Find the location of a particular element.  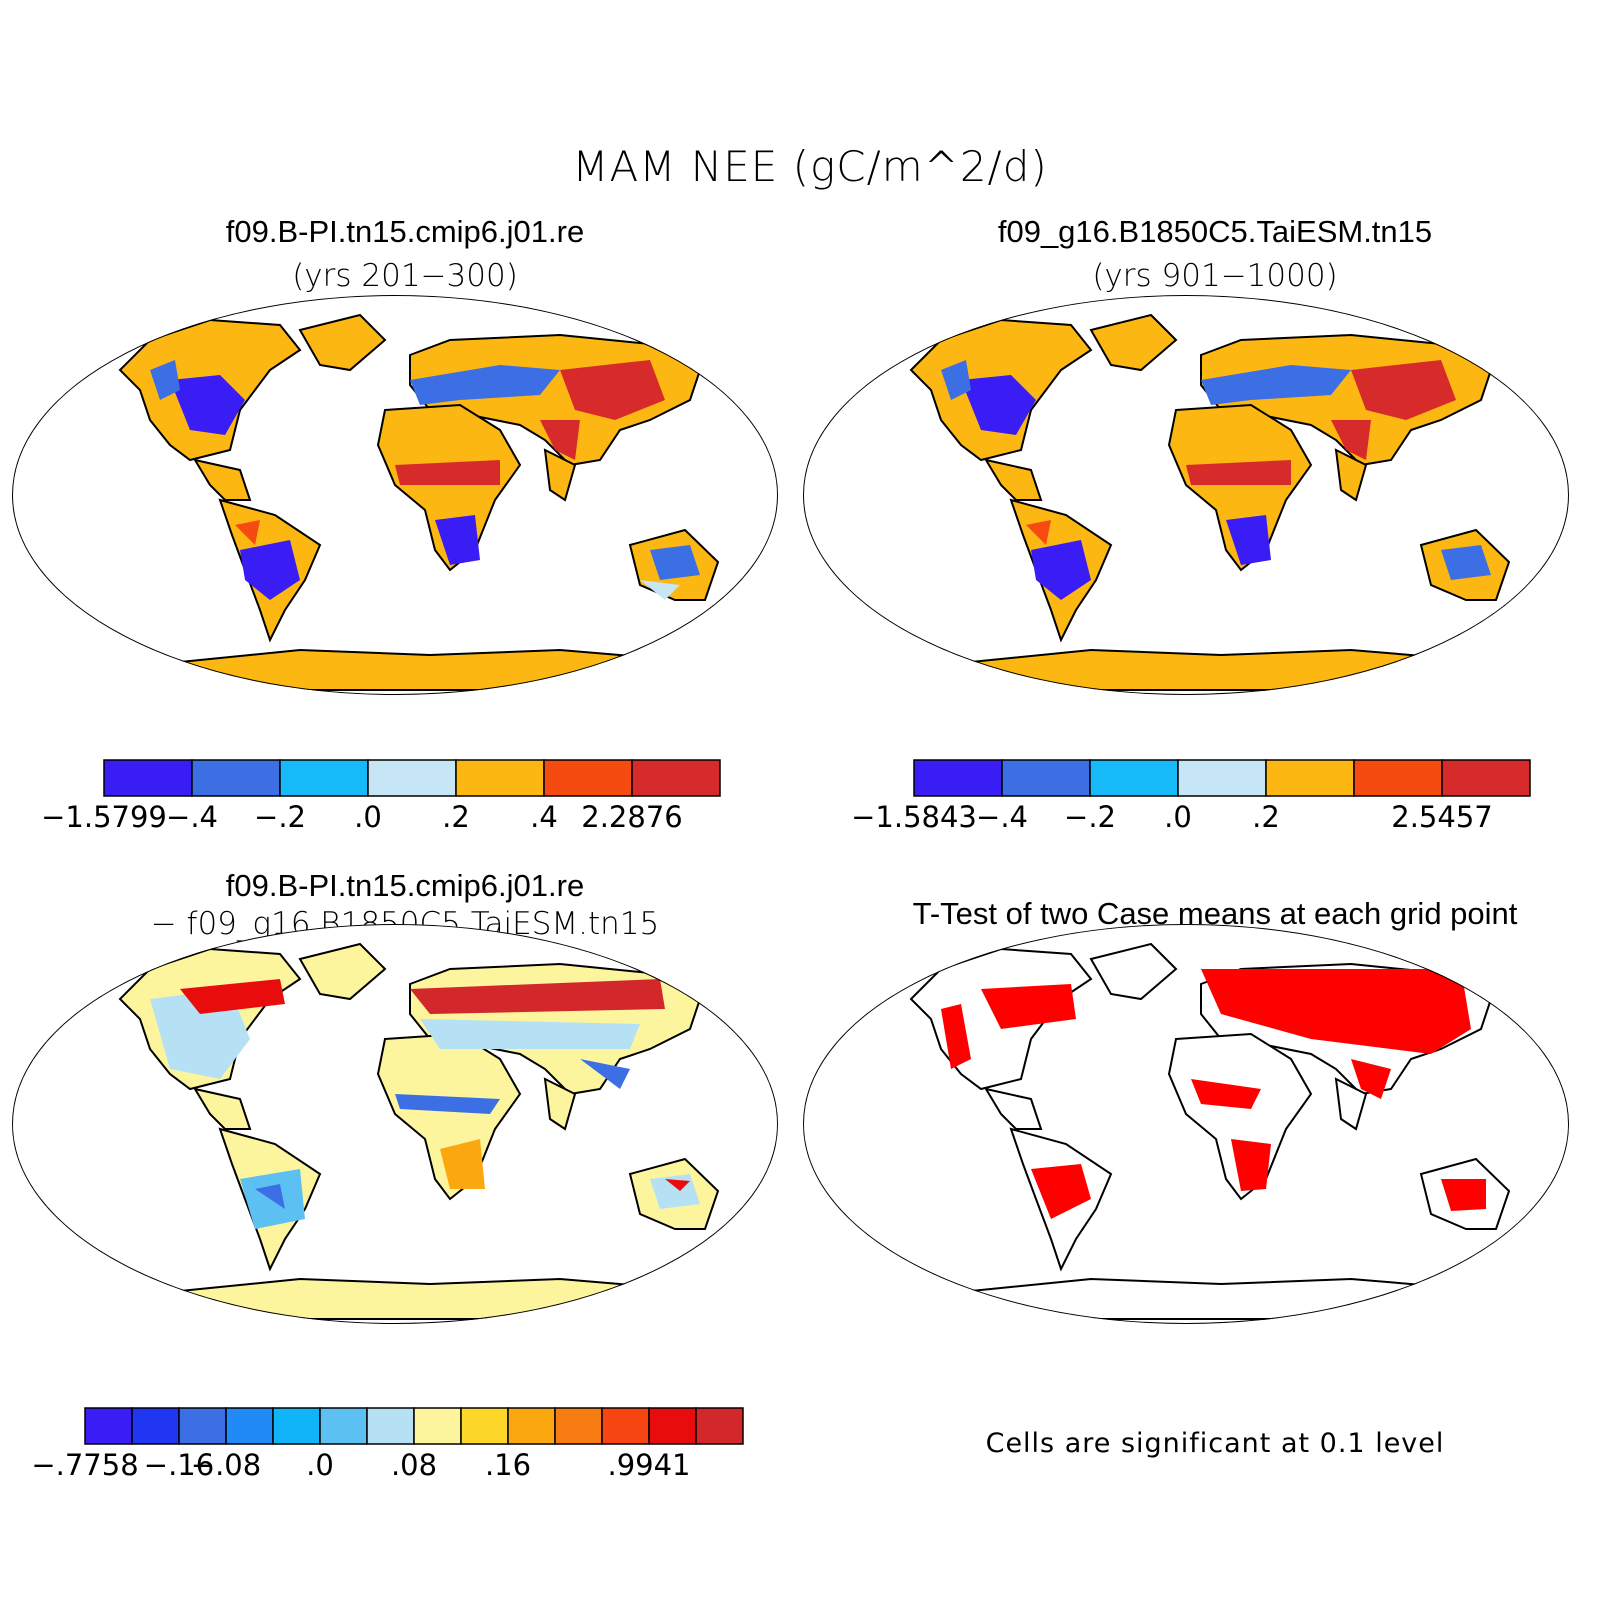

colorbar-tick-label: −.7758 is located at coordinates (84, 1465).